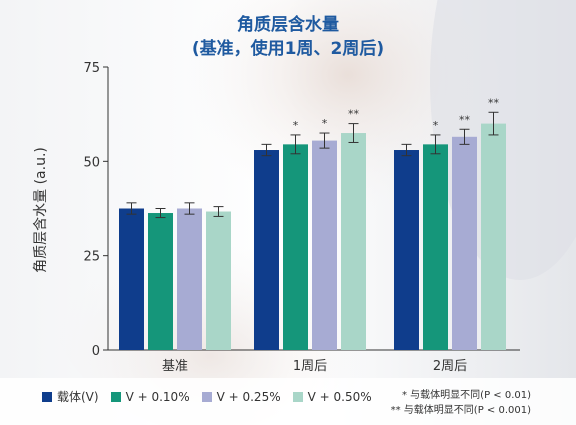 This screenshot has width=576, height=425. I want to click on x-tick-label: 基准, so click(175, 366).